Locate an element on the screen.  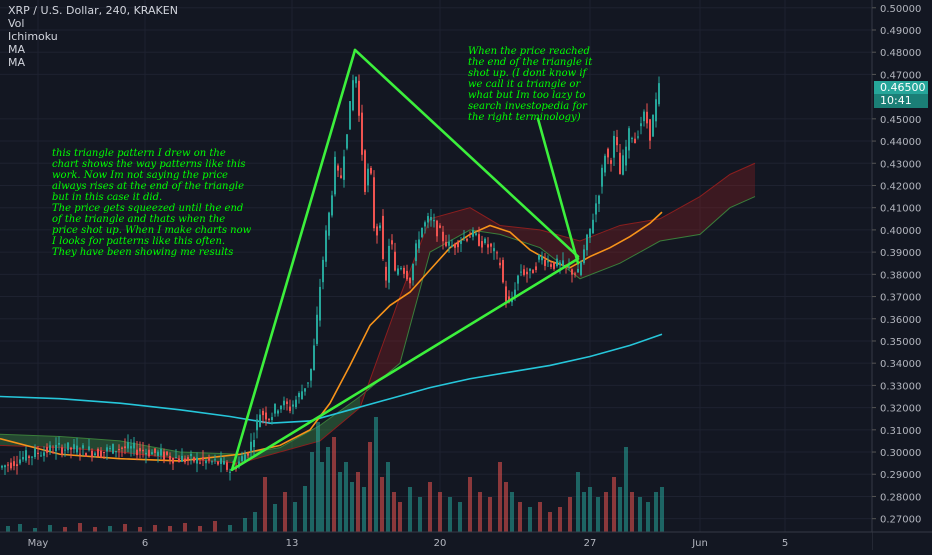
price-tick-label: 0.47000 is located at coordinates (900, 75).